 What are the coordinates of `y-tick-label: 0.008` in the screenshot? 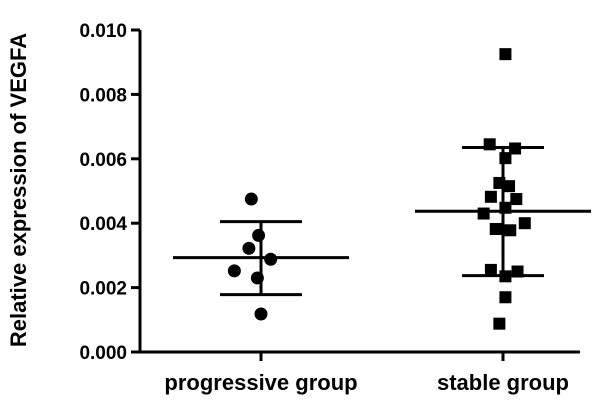 It's located at (103, 95).